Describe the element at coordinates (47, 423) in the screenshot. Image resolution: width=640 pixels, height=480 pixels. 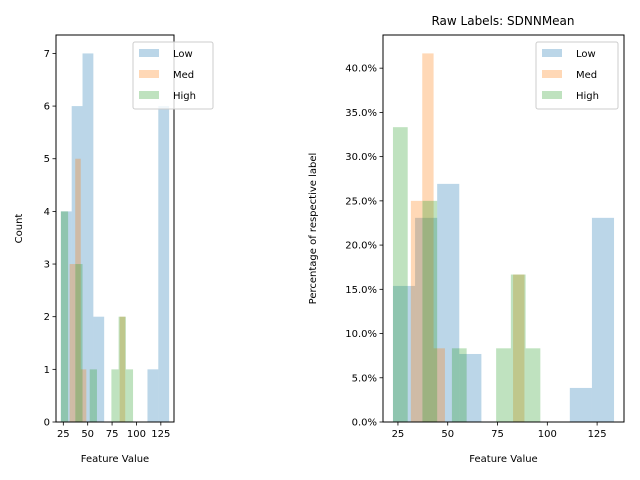
I see `y-tick-label: 0` at that location.